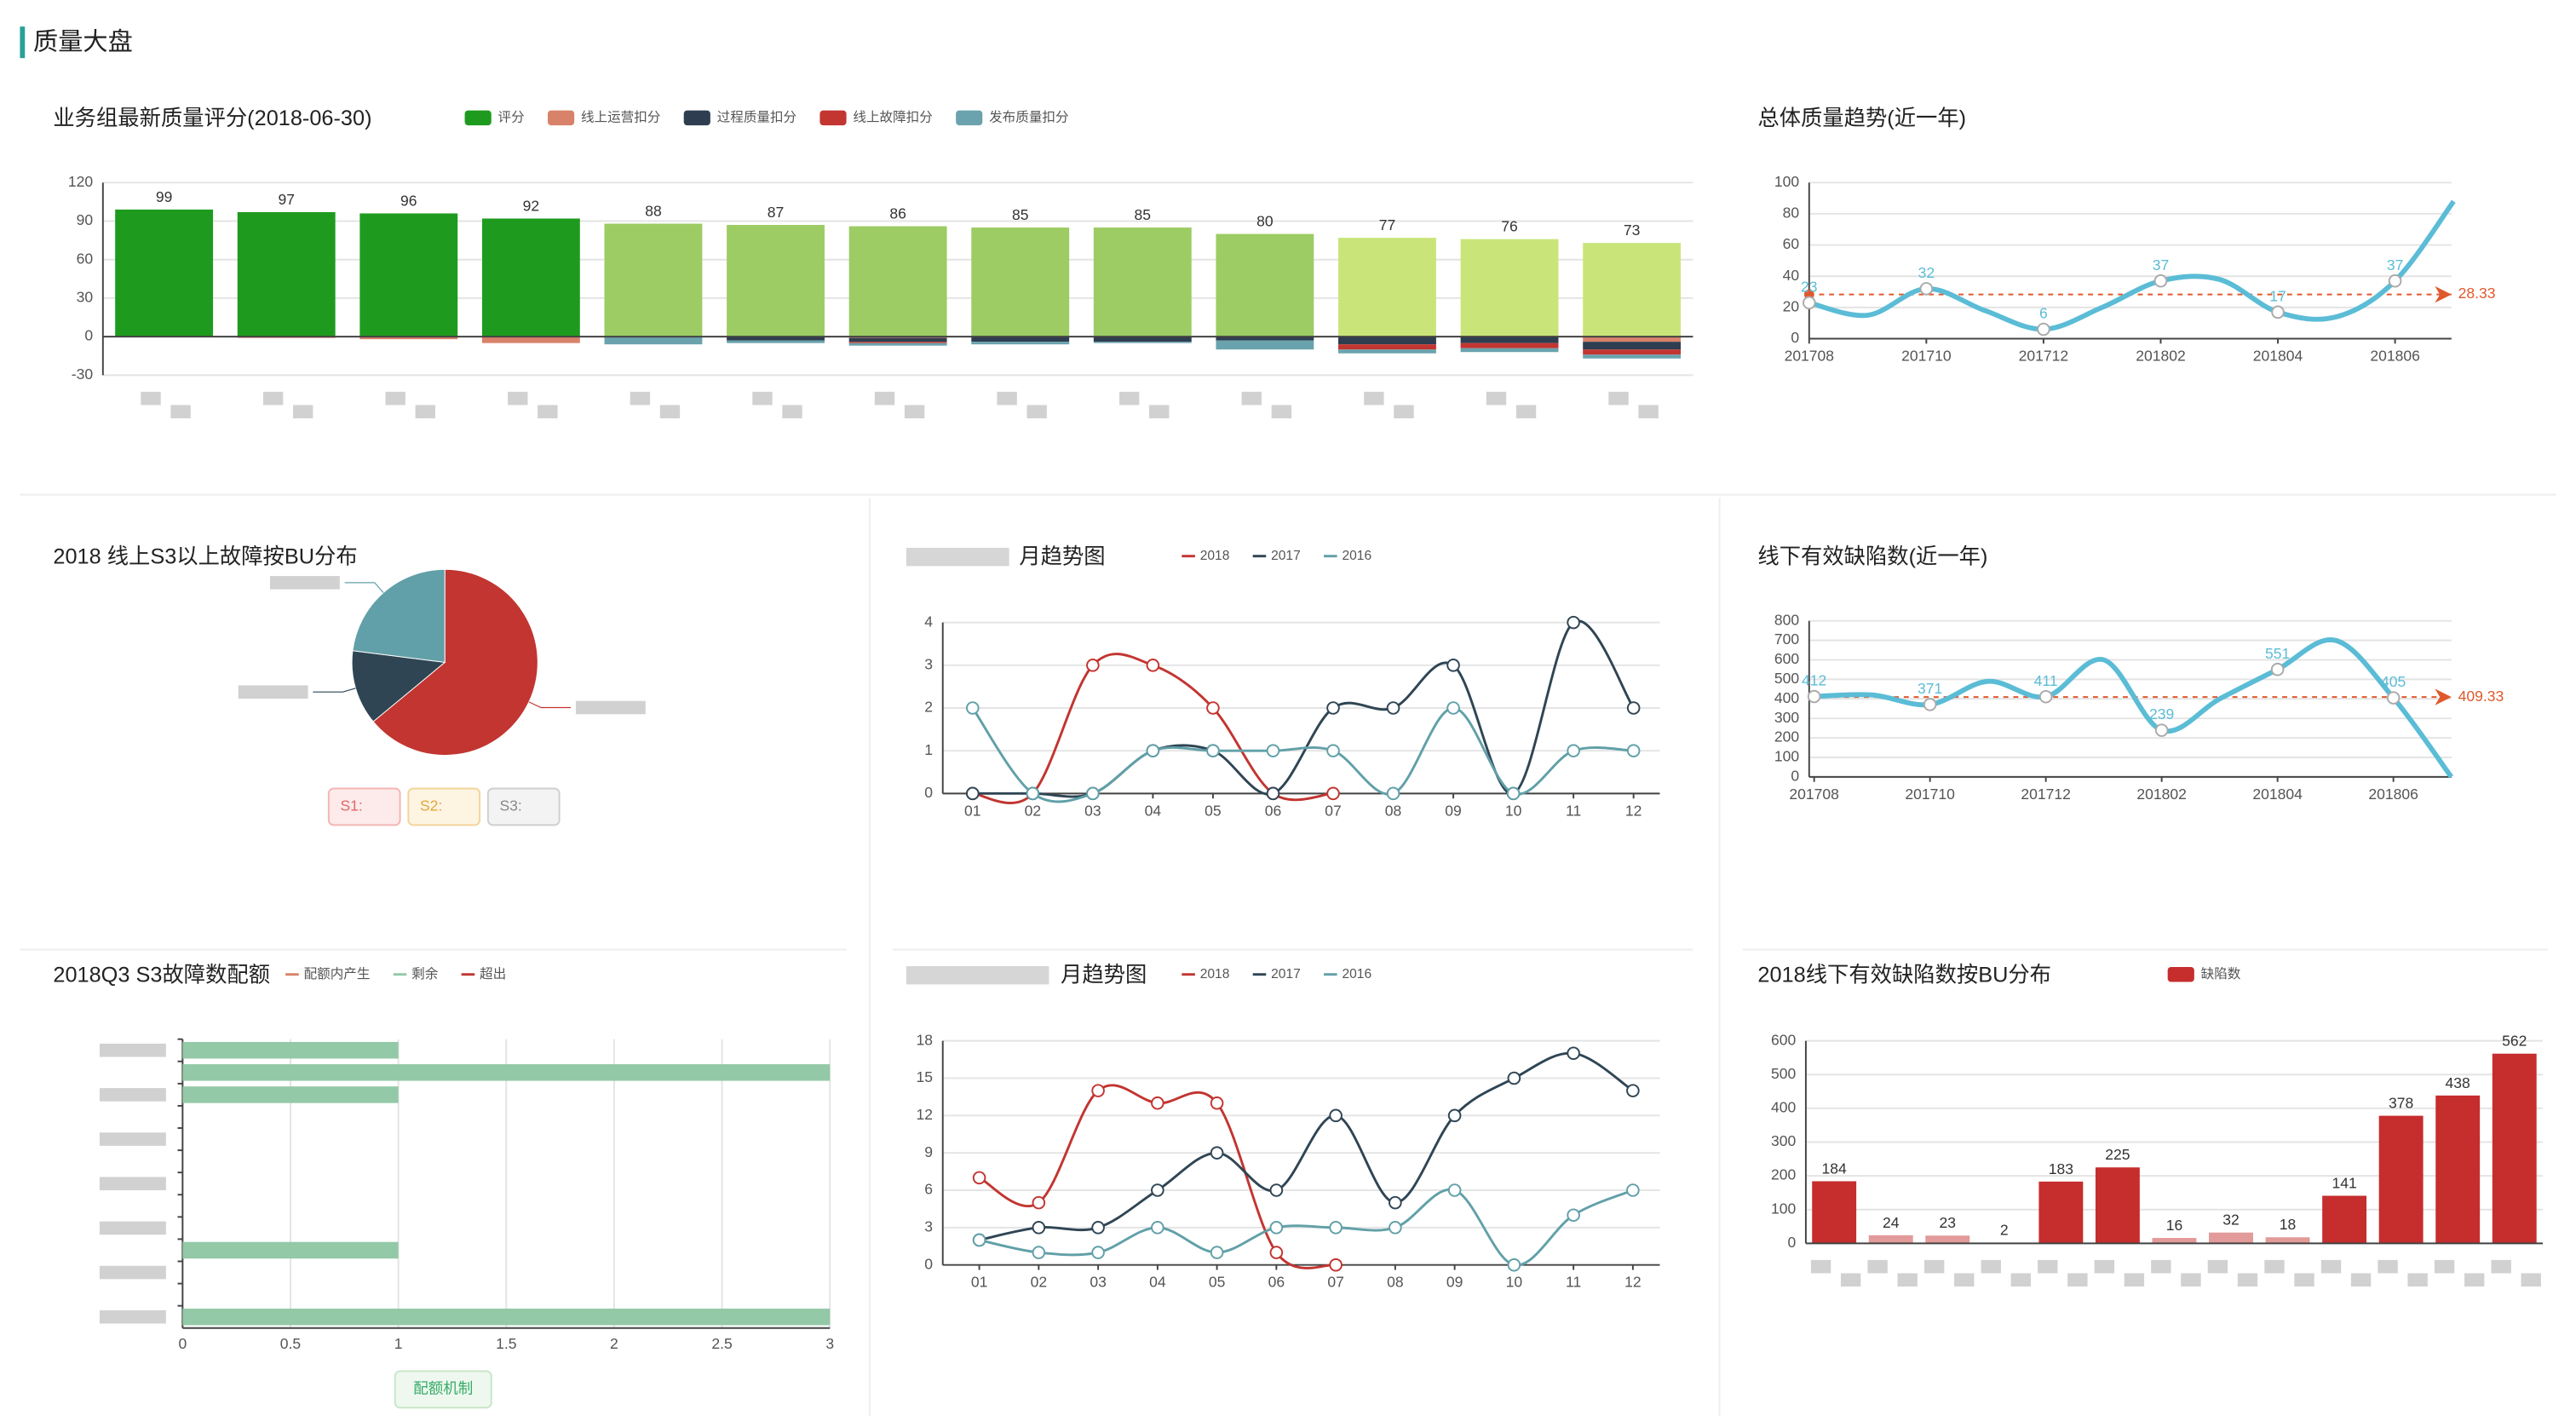 The width and height of the screenshot is (2576, 1416). Describe the element at coordinates (2278, 653) in the screenshot. I see `data-label: 551` at that location.